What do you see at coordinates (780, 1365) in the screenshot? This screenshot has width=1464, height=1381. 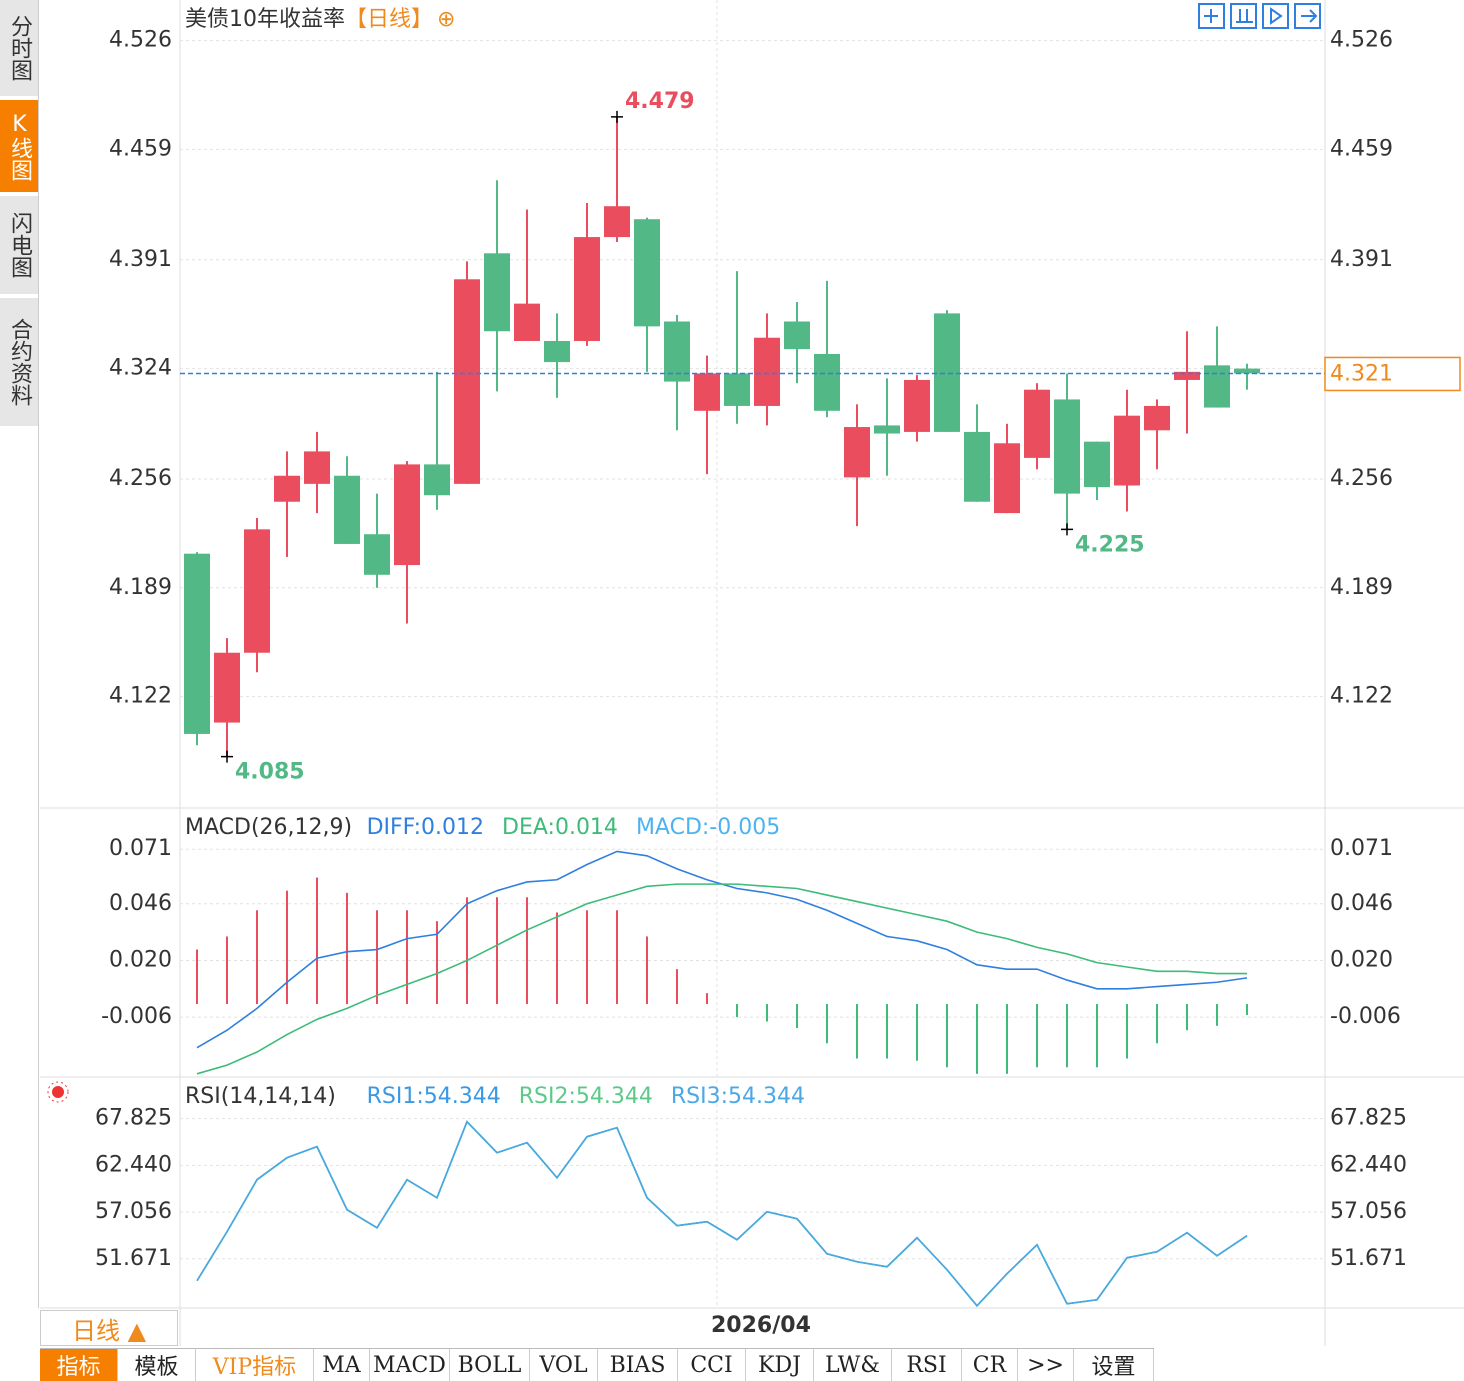 I see `toolbar-tab: KDJ` at bounding box center [780, 1365].